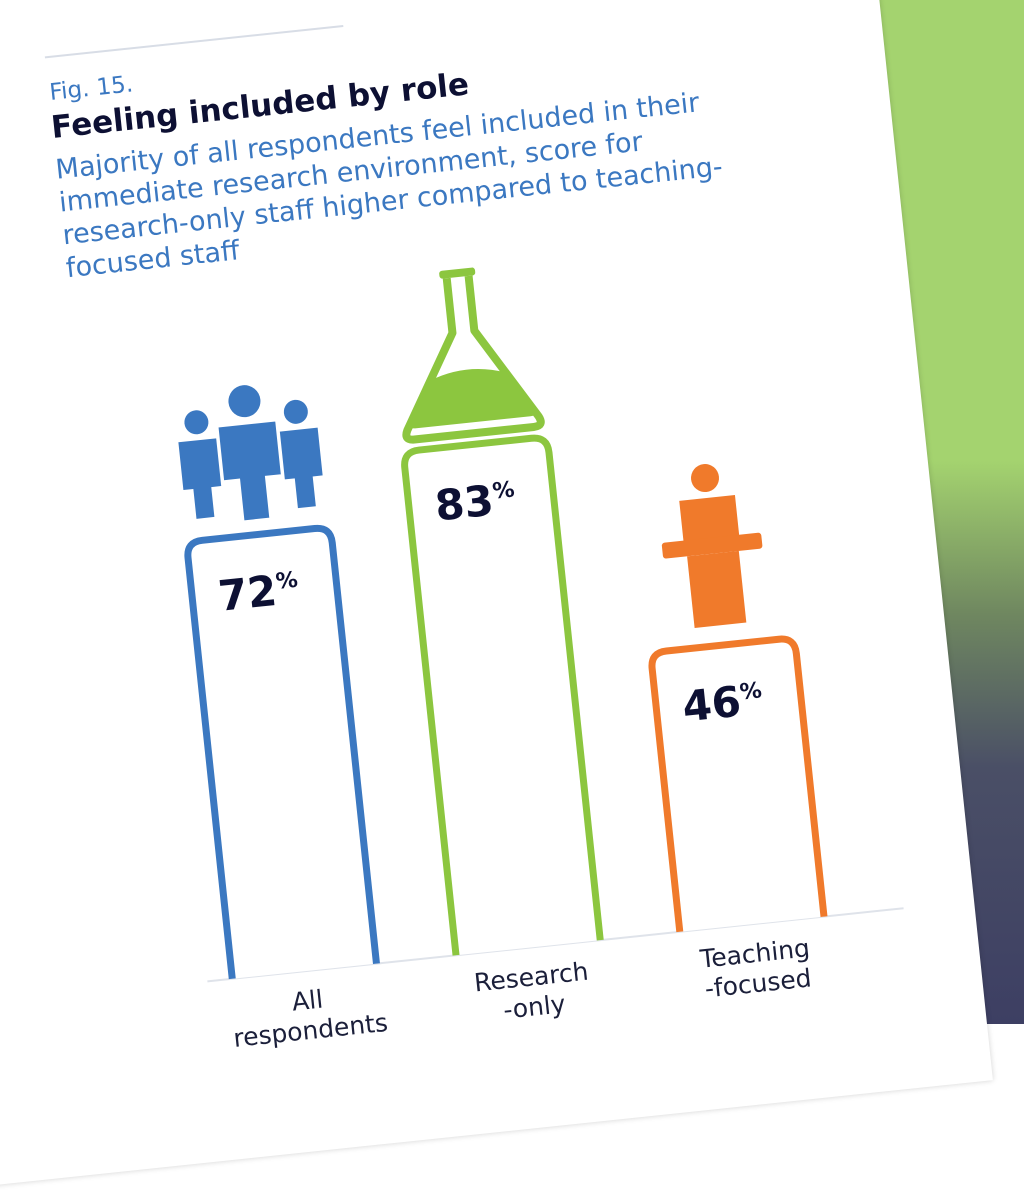  Describe the element at coordinates (717, 589) in the screenshot. I see `podium-stand` at that location.